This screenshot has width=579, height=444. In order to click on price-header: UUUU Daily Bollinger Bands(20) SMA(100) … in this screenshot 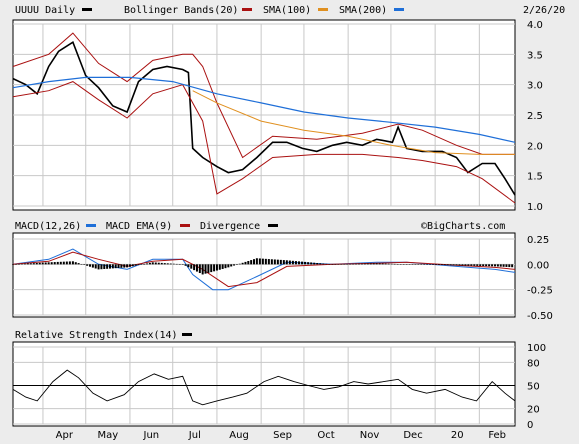, I will do `click(290, 10)`.